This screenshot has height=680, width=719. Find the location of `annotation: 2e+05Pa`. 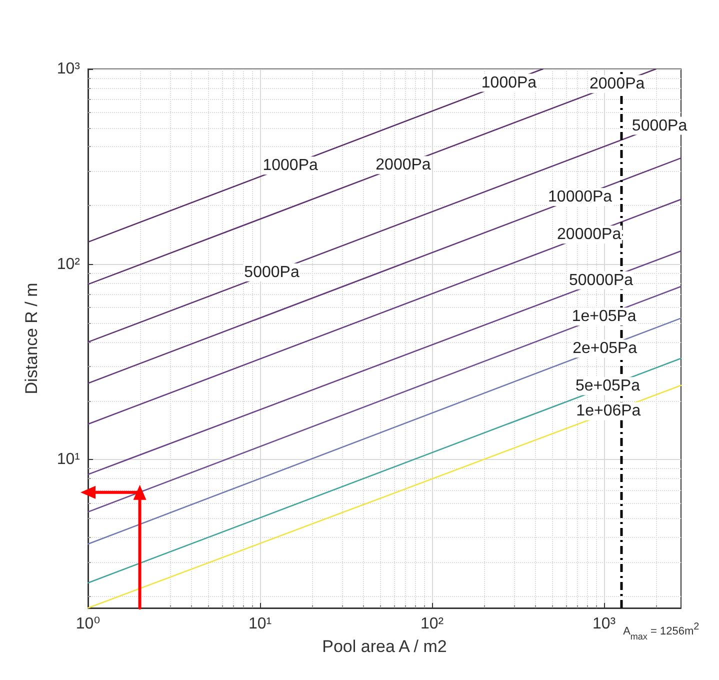

annotation: 2e+05Pa is located at coordinates (605, 349).